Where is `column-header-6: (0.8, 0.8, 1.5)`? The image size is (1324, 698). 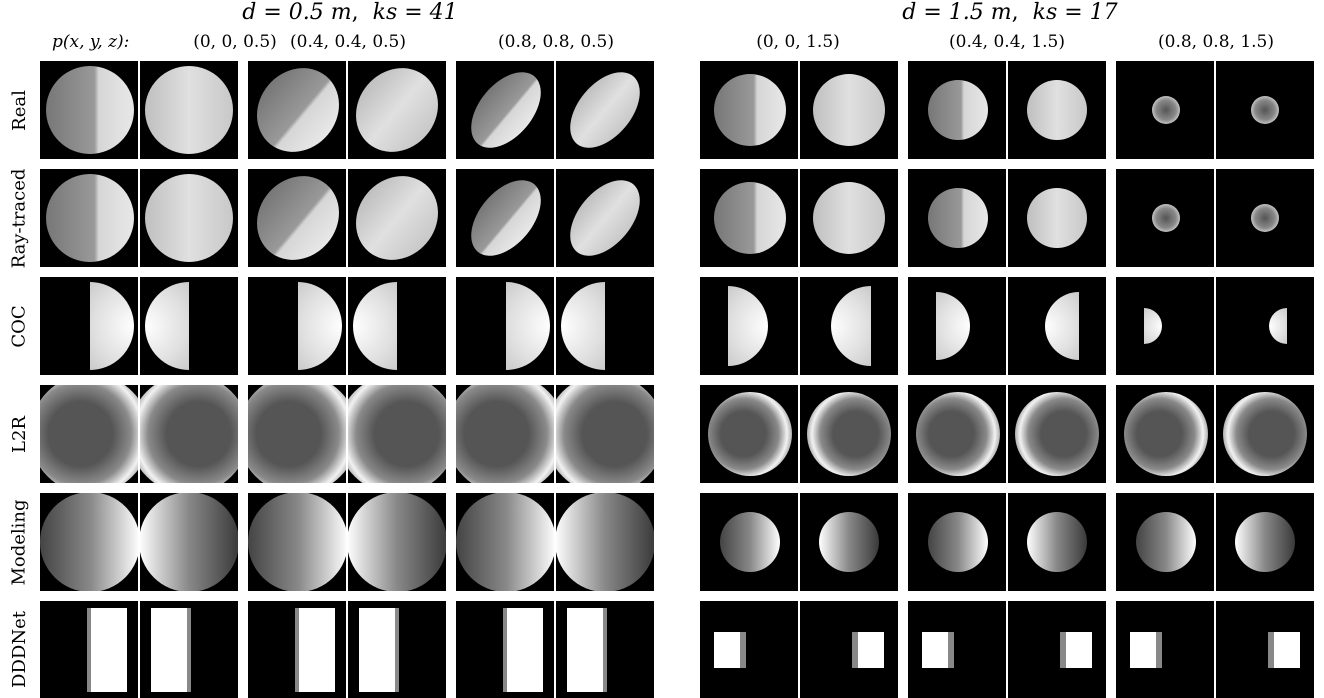 column-header-6: (0.8, 0.8, 1.5) is located at coordinates (1216, 42).